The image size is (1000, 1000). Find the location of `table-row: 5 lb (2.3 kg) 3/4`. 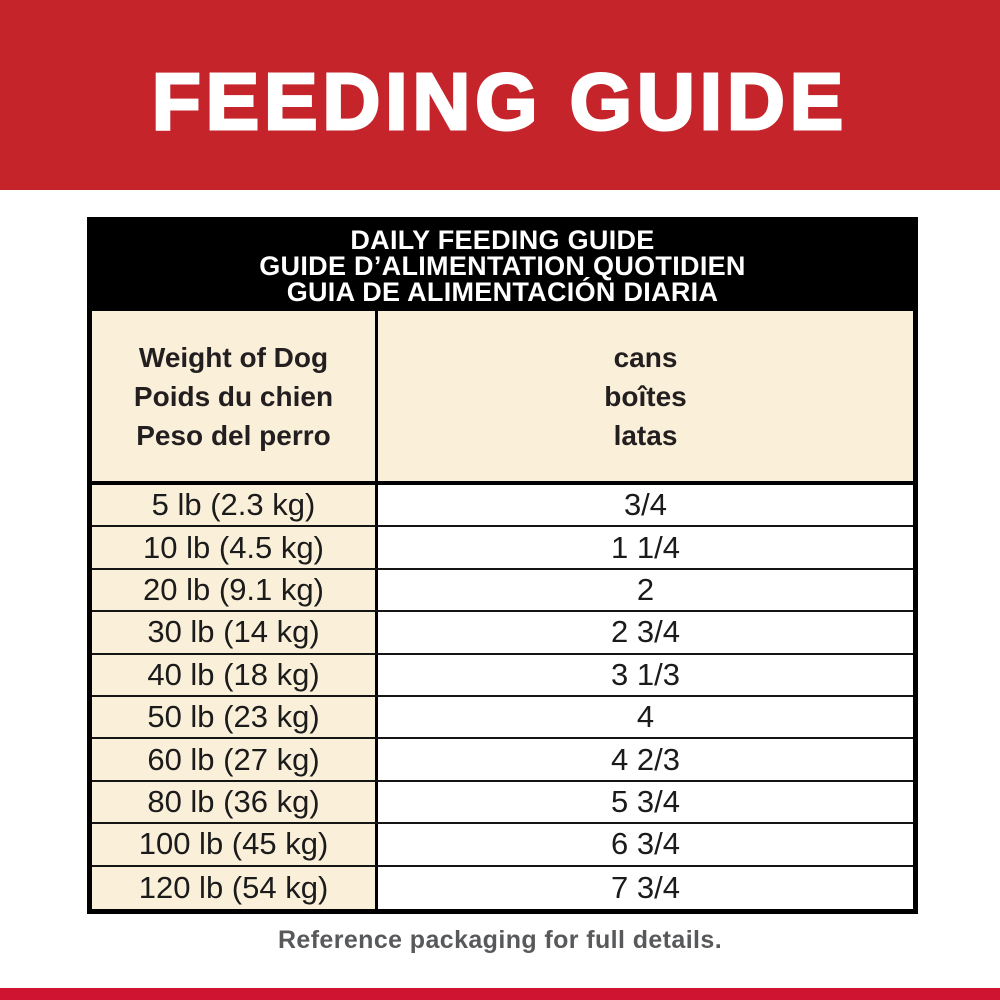

table-row: 5 lb (2.3 kg) 3/4 is located at coordinates (502, 506).